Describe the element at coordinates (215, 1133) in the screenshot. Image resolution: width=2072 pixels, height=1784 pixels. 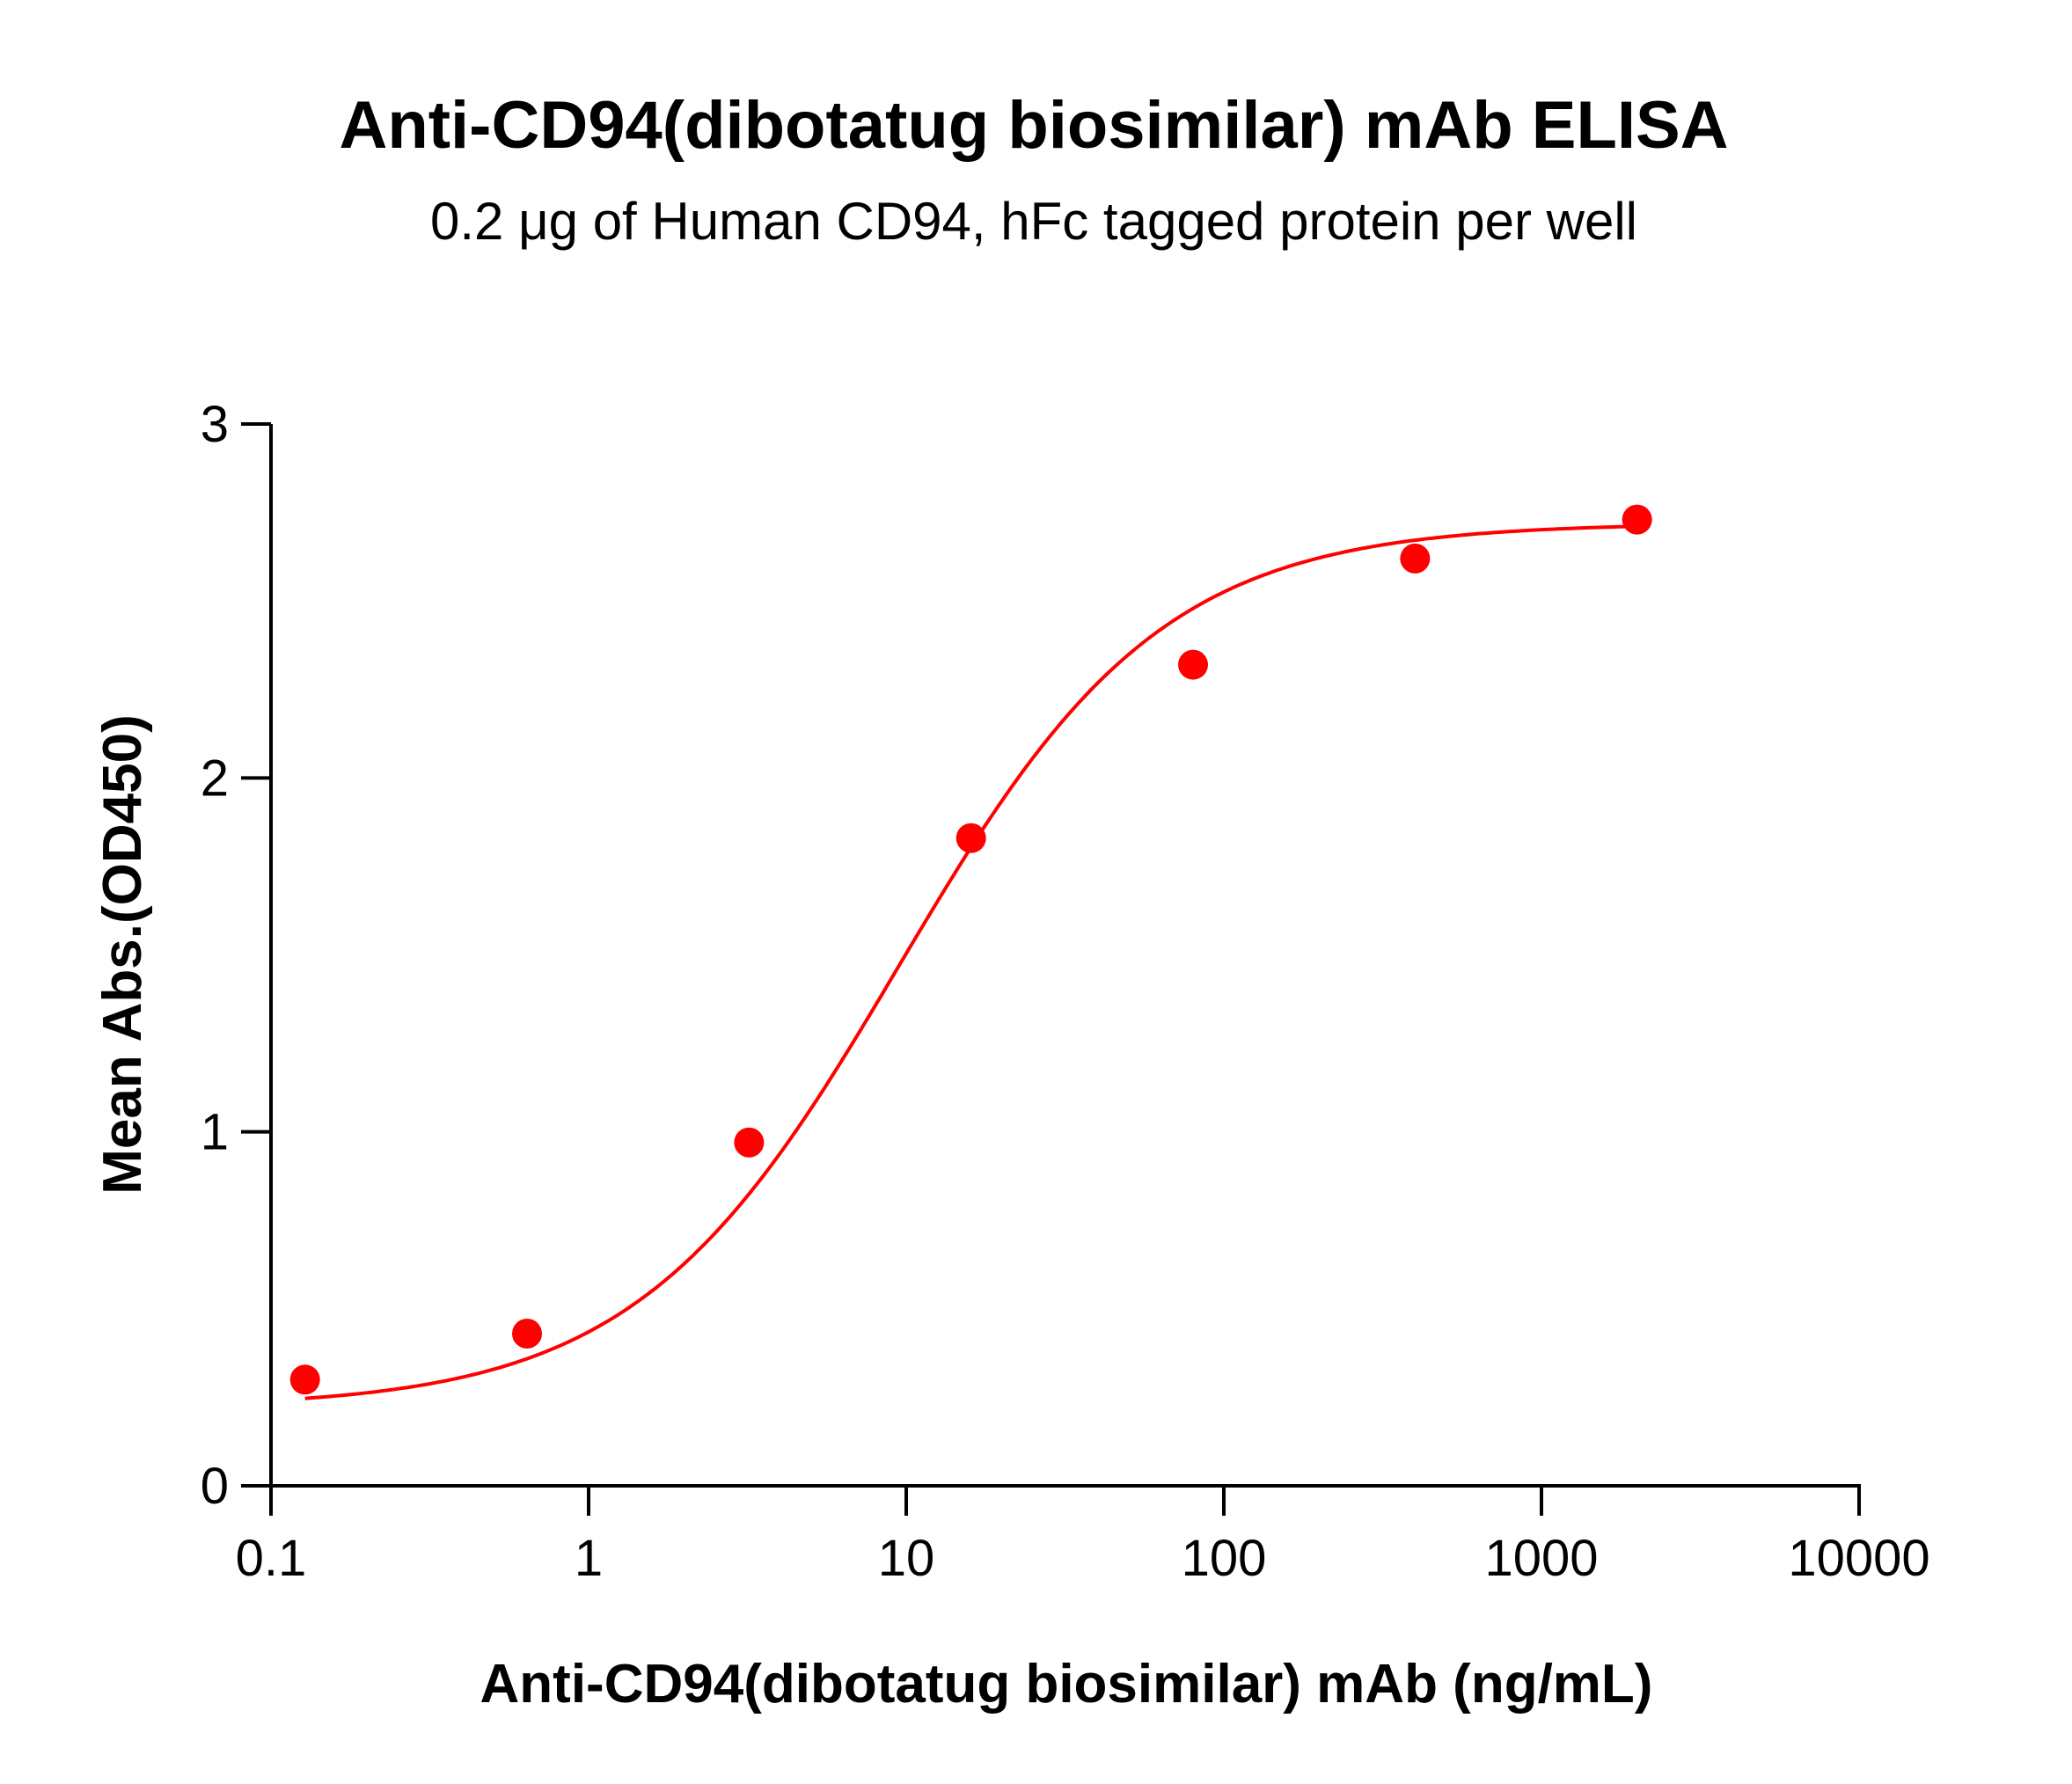
I see `y-tick-label: 1` at that location.